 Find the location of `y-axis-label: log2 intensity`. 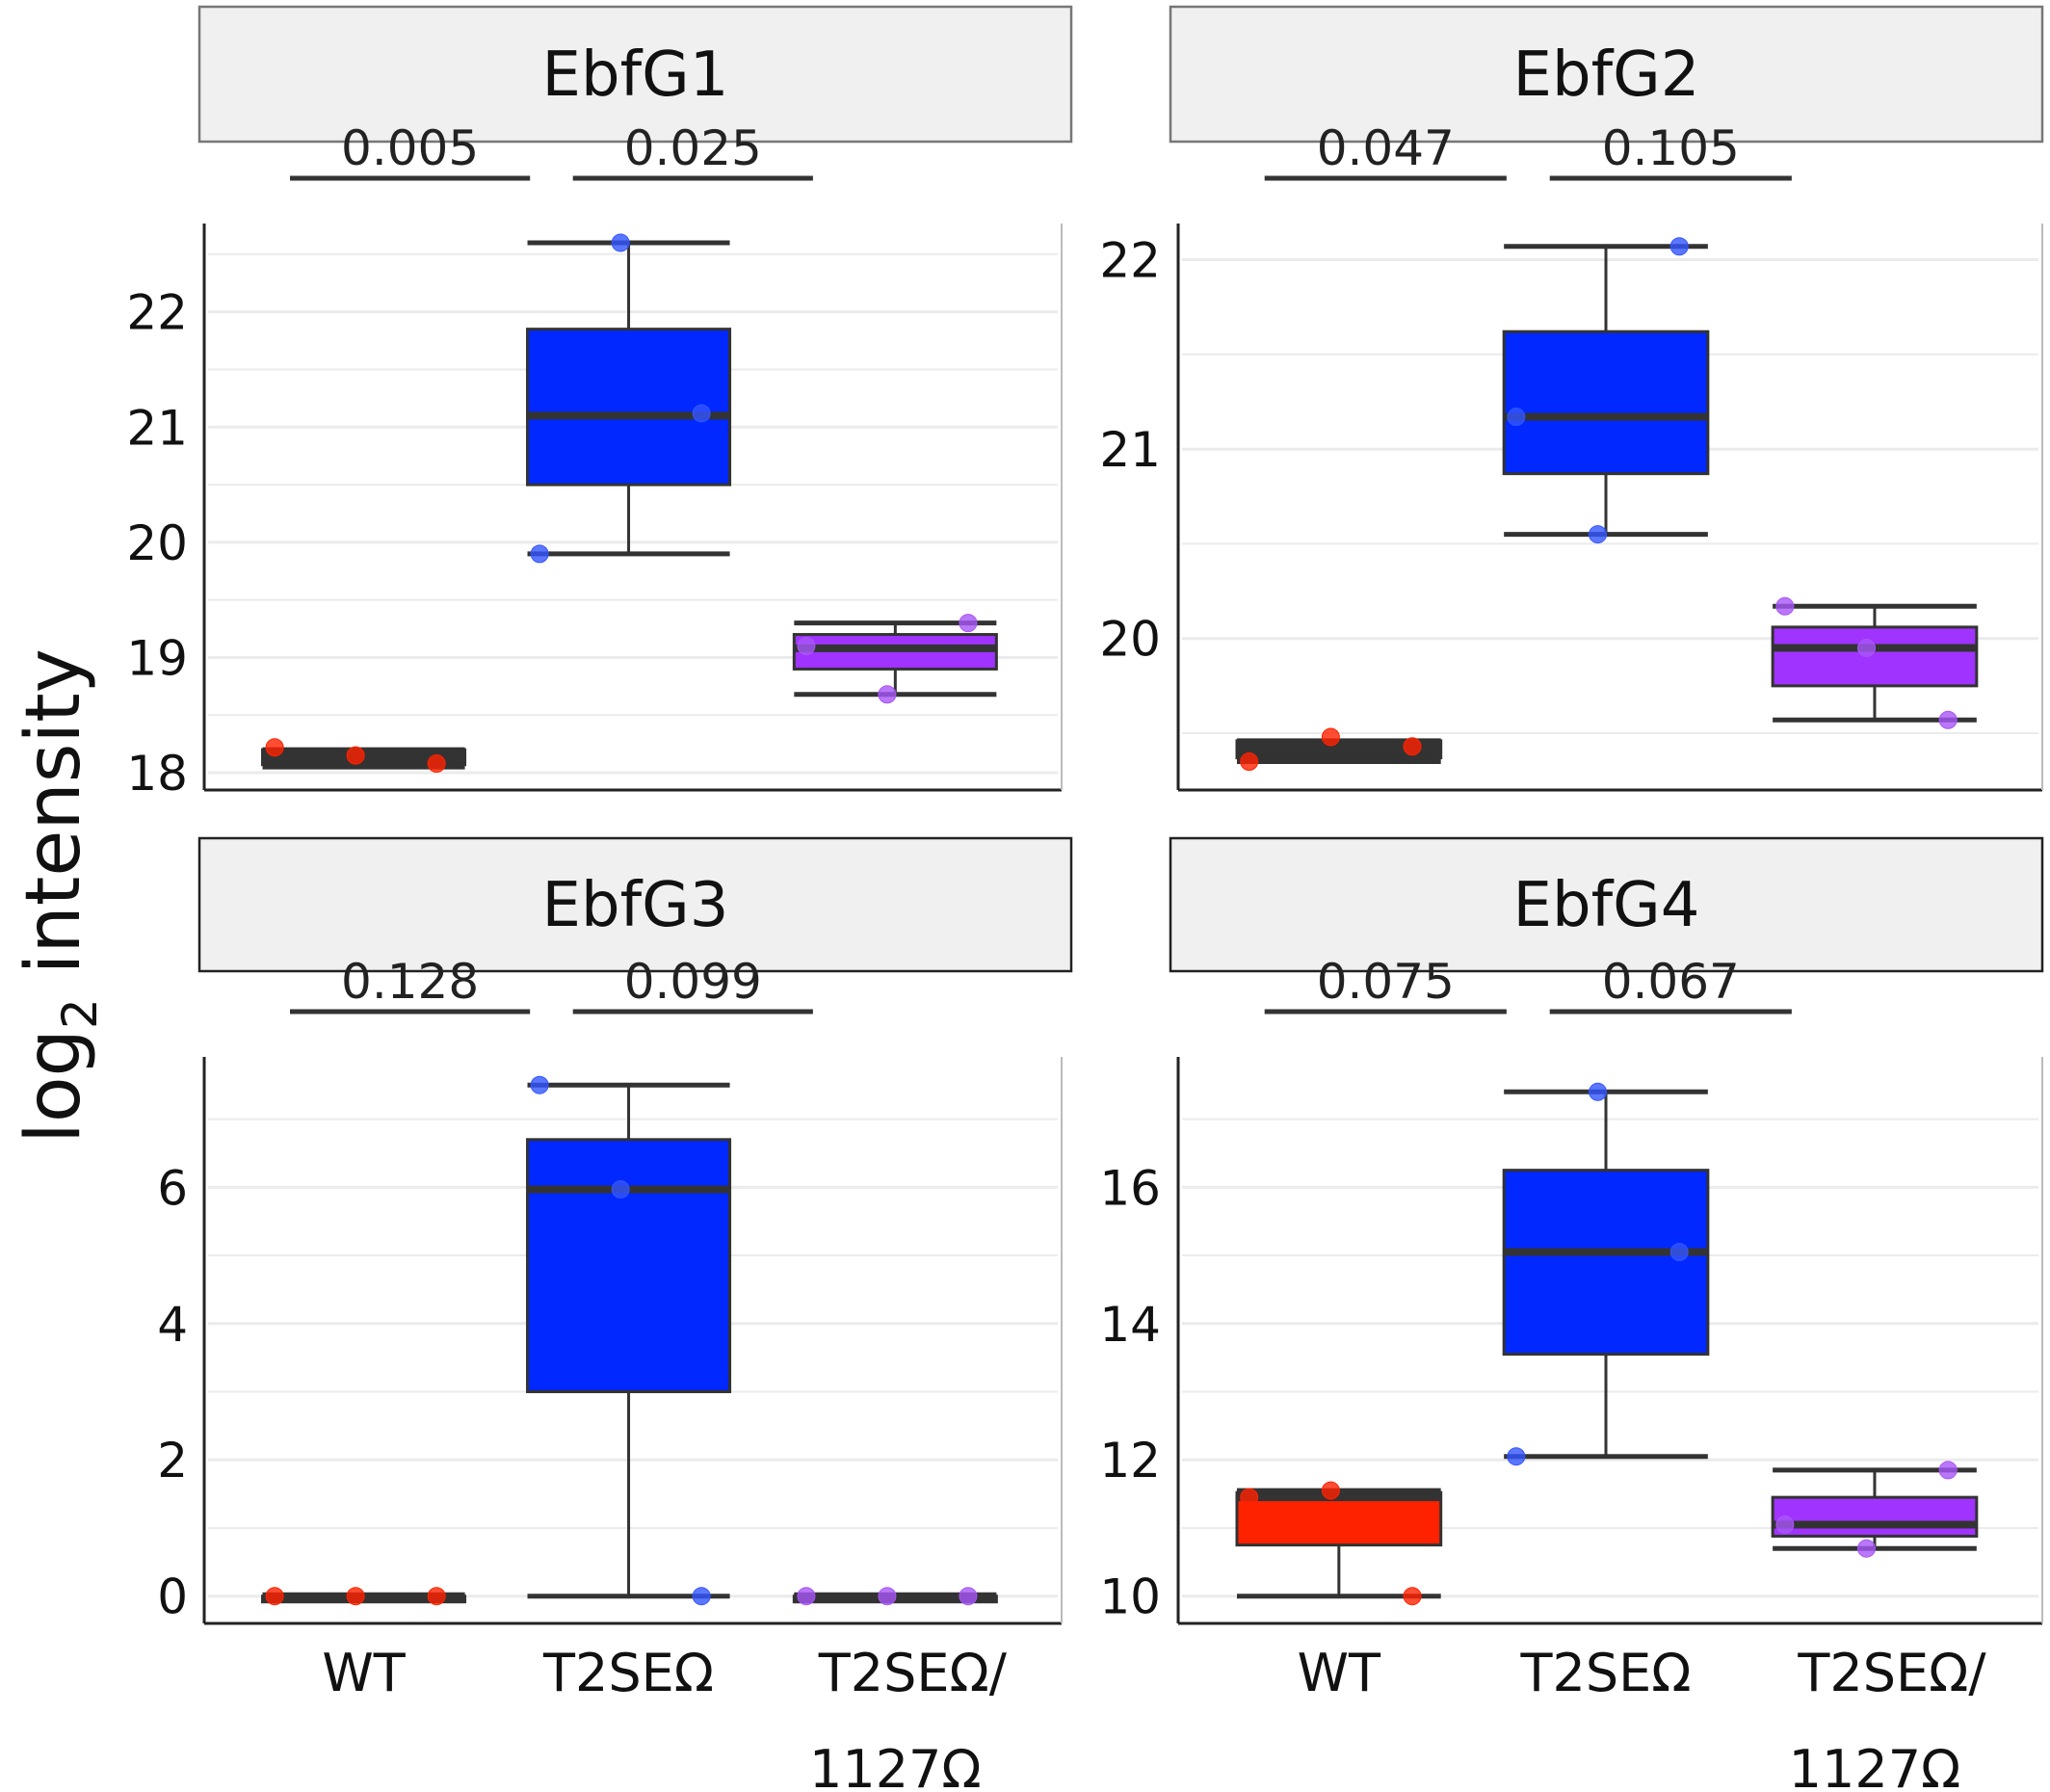

y-axis-label: log2 intensity is located at coordinates (60, 896).